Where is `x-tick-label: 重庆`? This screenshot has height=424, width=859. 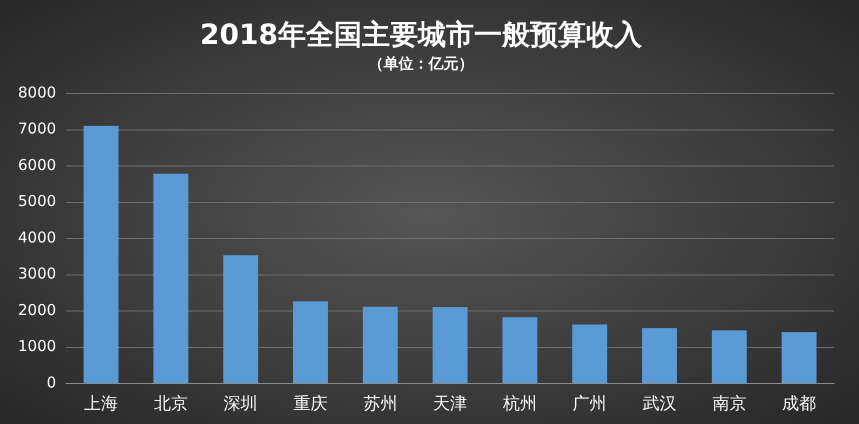 x-tick-label: 重庆 is located at coordinates (310, 404).